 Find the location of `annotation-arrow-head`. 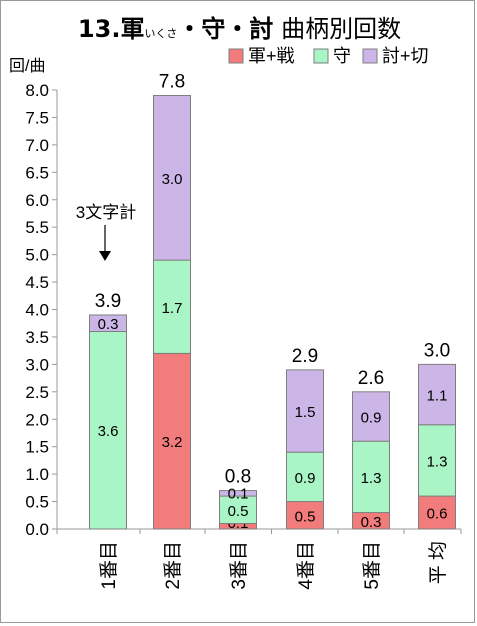

annotation-arrow-head is located at coordinates (105, 256).